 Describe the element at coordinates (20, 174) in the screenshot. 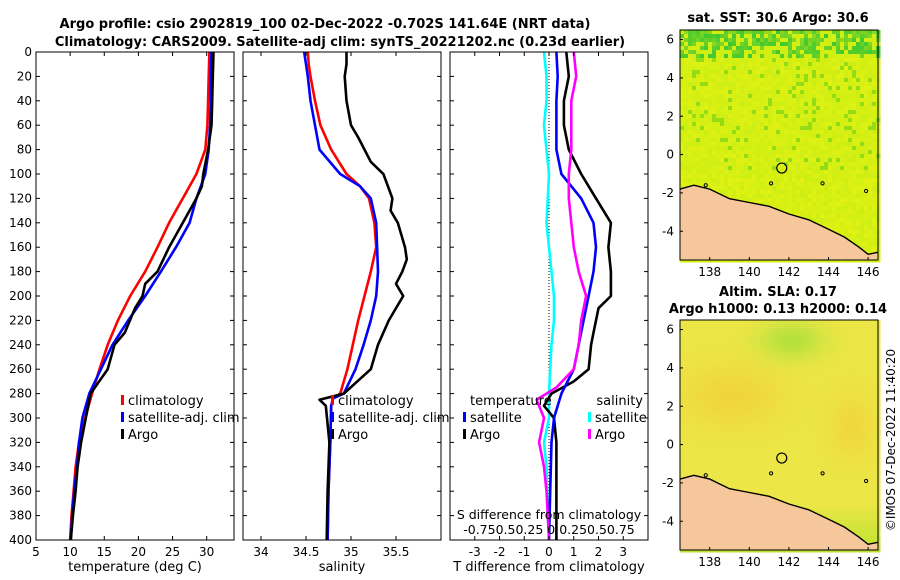

I see `y-tick-label: 100` at that location.